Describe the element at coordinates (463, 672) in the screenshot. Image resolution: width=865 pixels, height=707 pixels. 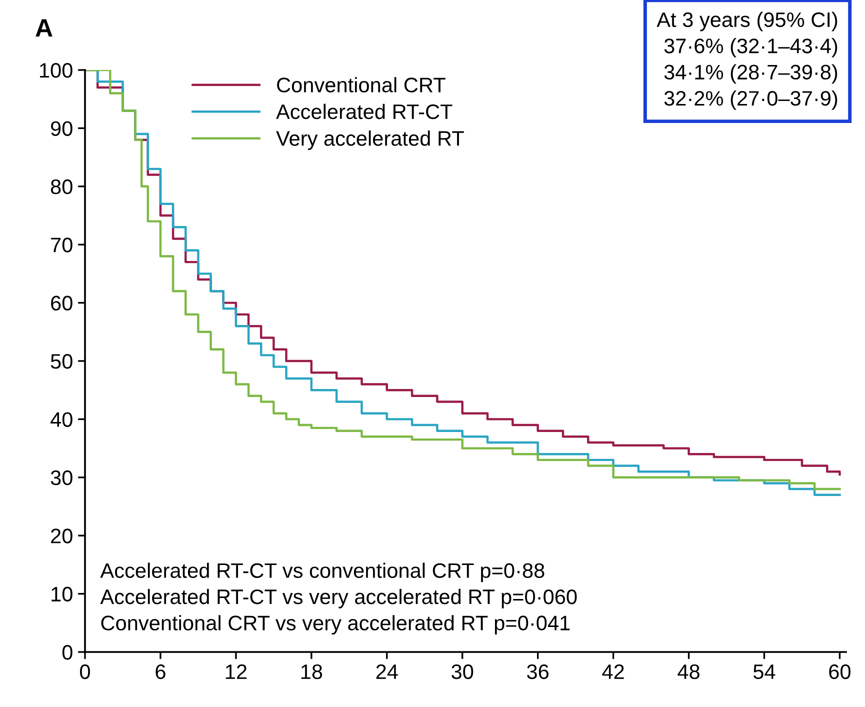
I see `x-tick-label: 30` at that location.